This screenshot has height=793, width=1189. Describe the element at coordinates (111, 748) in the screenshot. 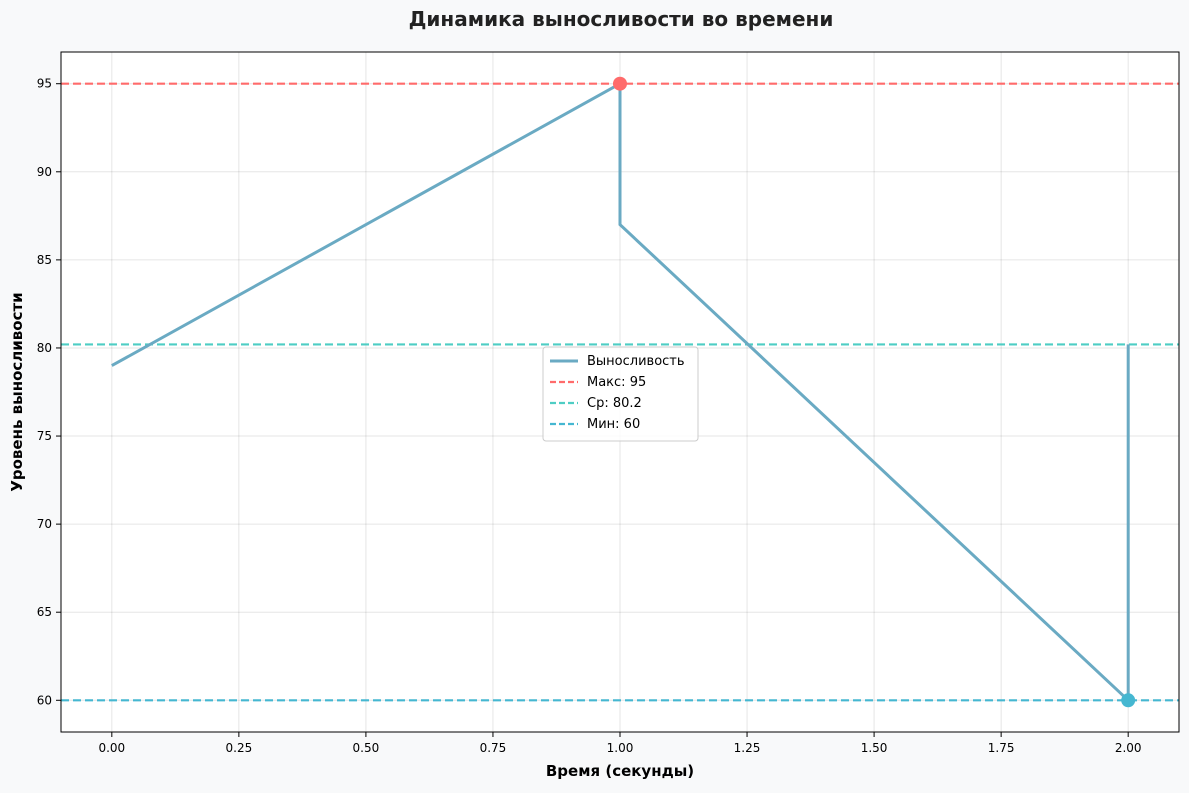

I see `x-tick-label: 0.00` at that location.